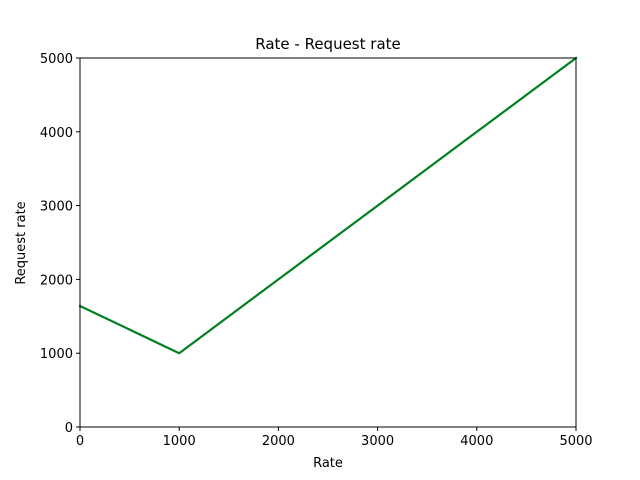 The image size is (640, 480). Describe the element at coordinates (21, 242) in the screenshot. I see `y-axis-label: Request rate` at that location.